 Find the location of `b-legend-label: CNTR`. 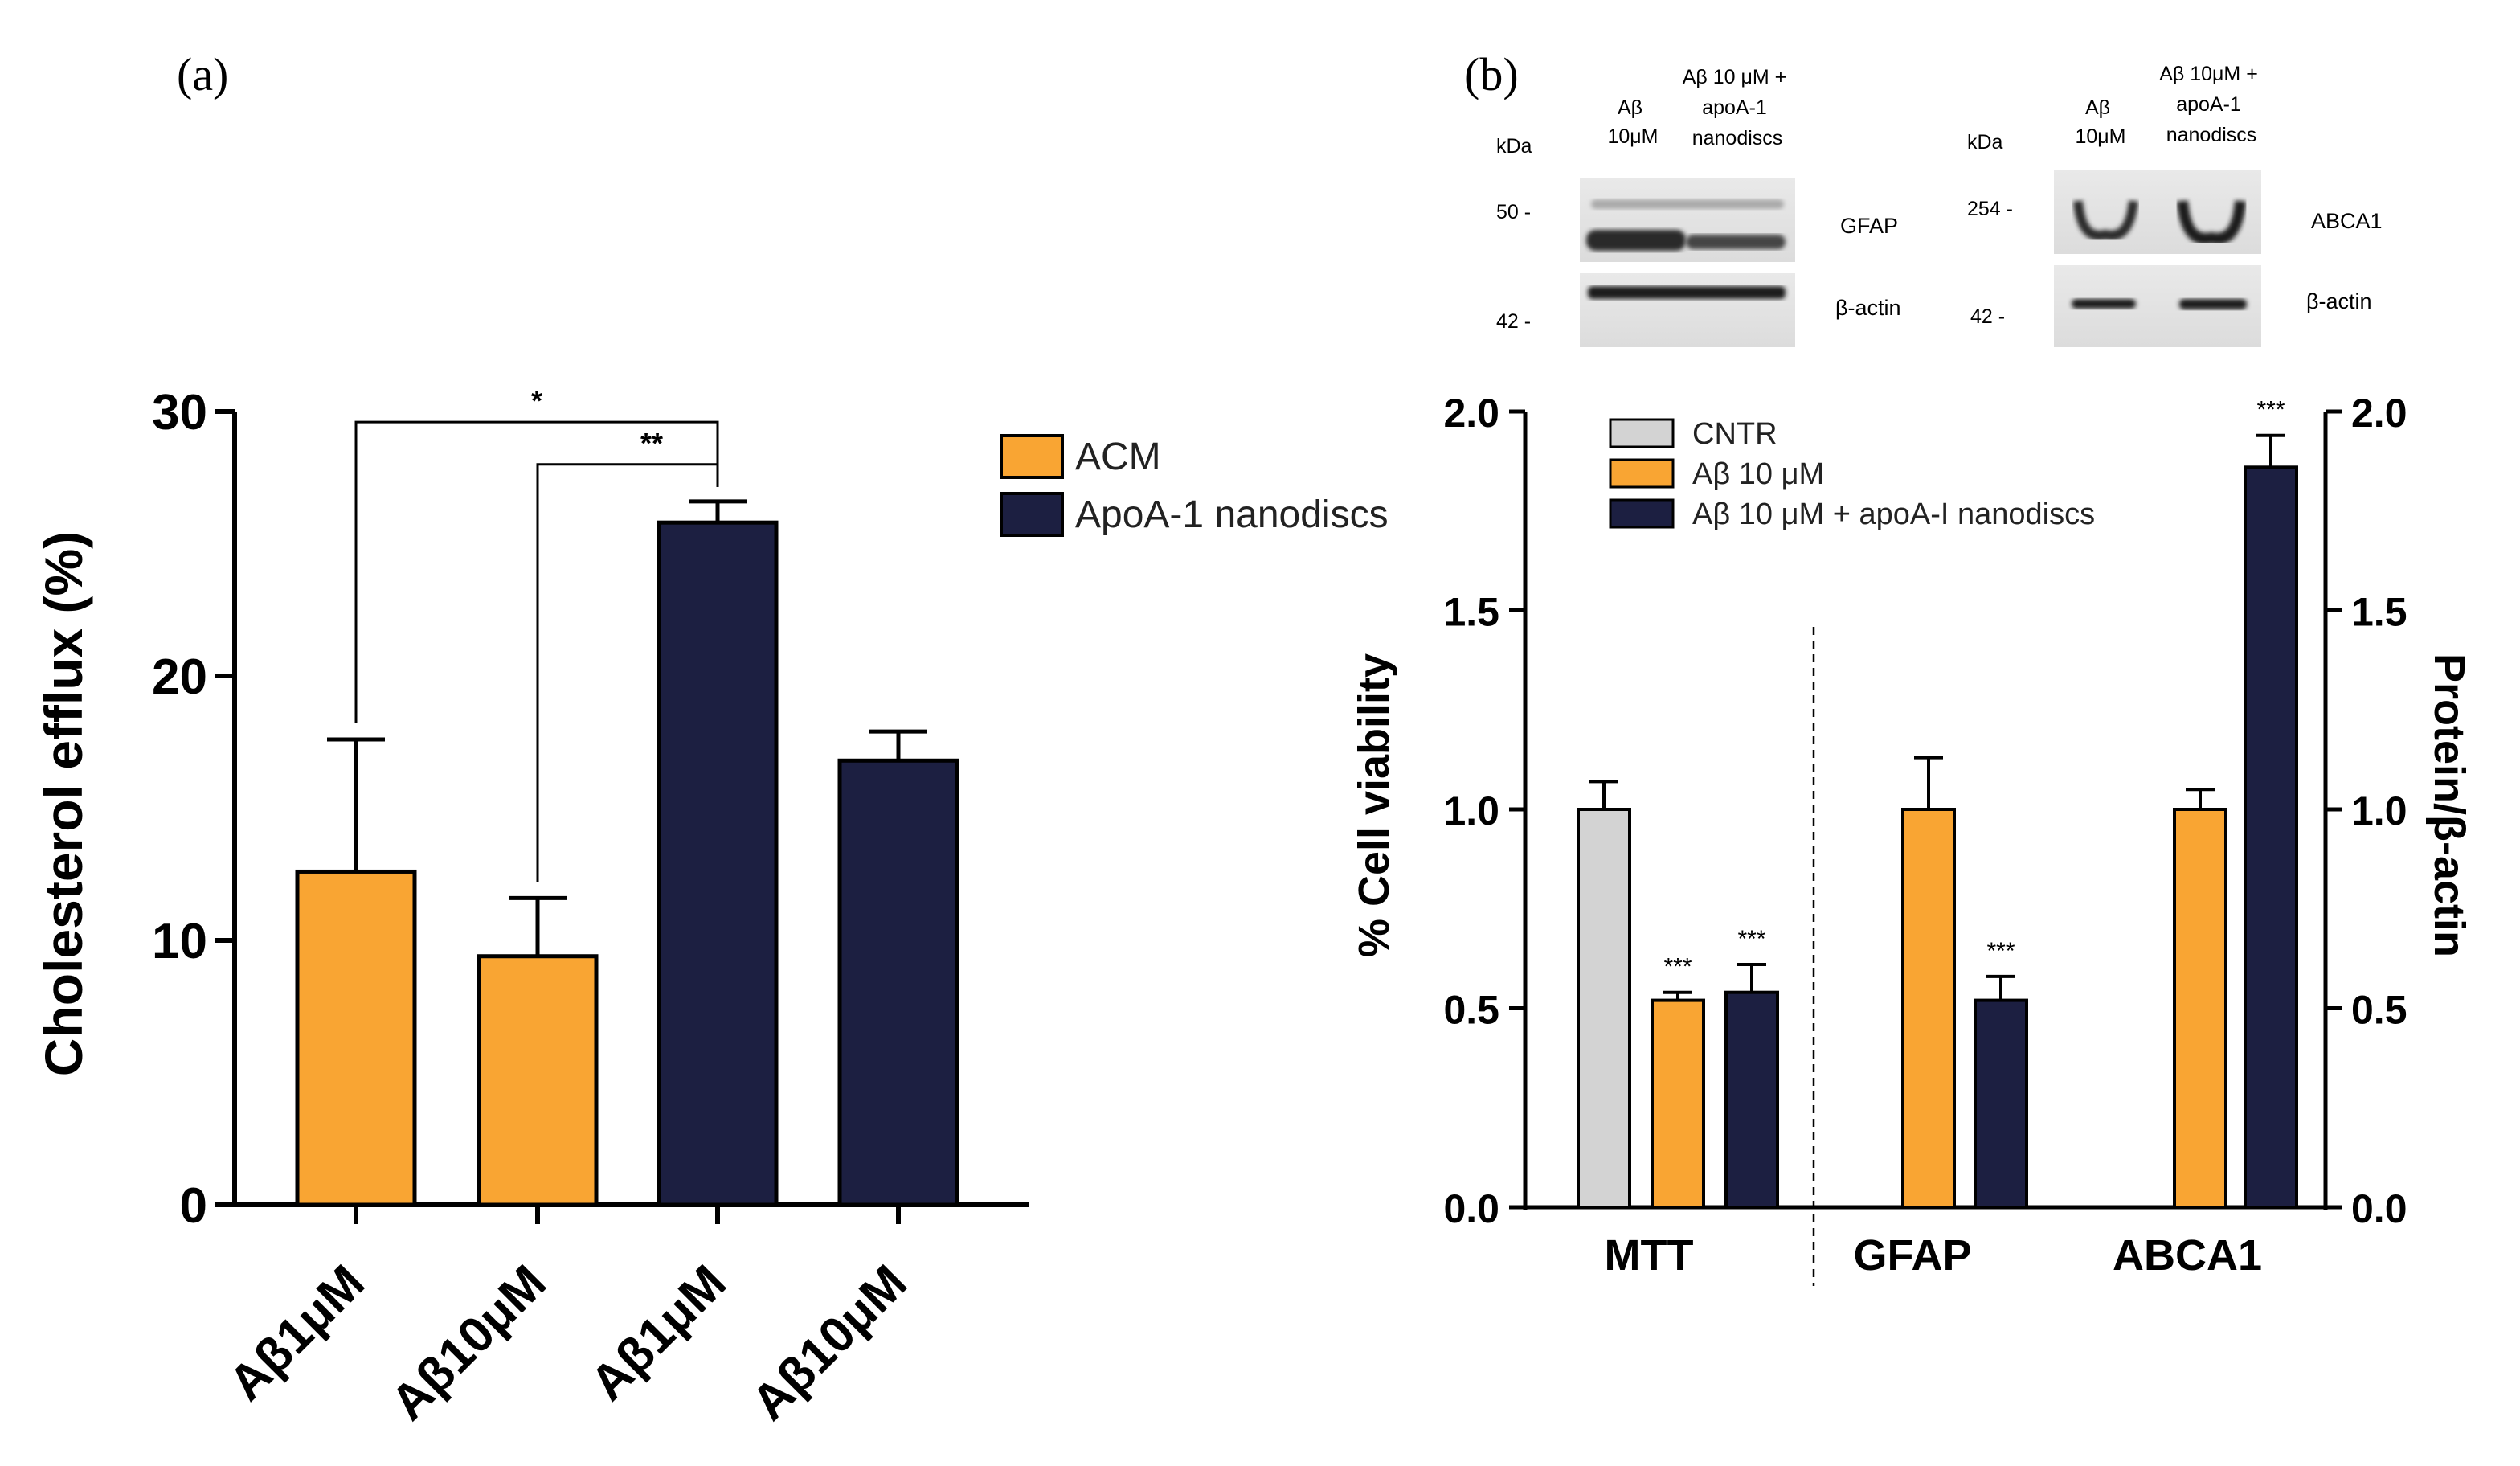

b-legend-label: CNTR is located at coordinates (1735, 434).